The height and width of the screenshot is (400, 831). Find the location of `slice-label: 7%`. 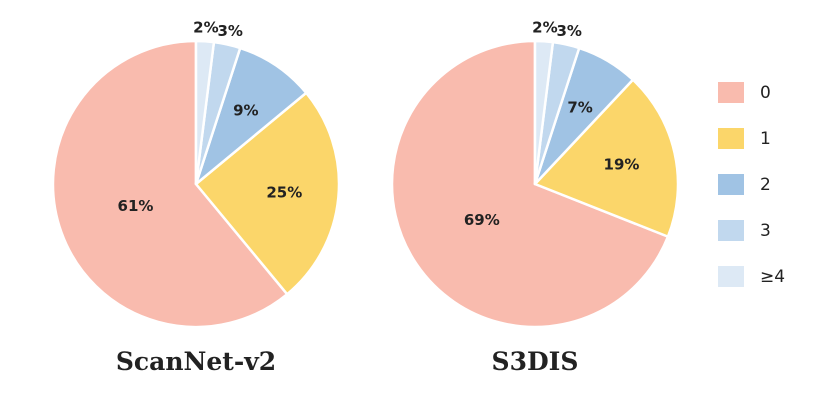

slice-label: 7% is located at coordinates (579, 108).